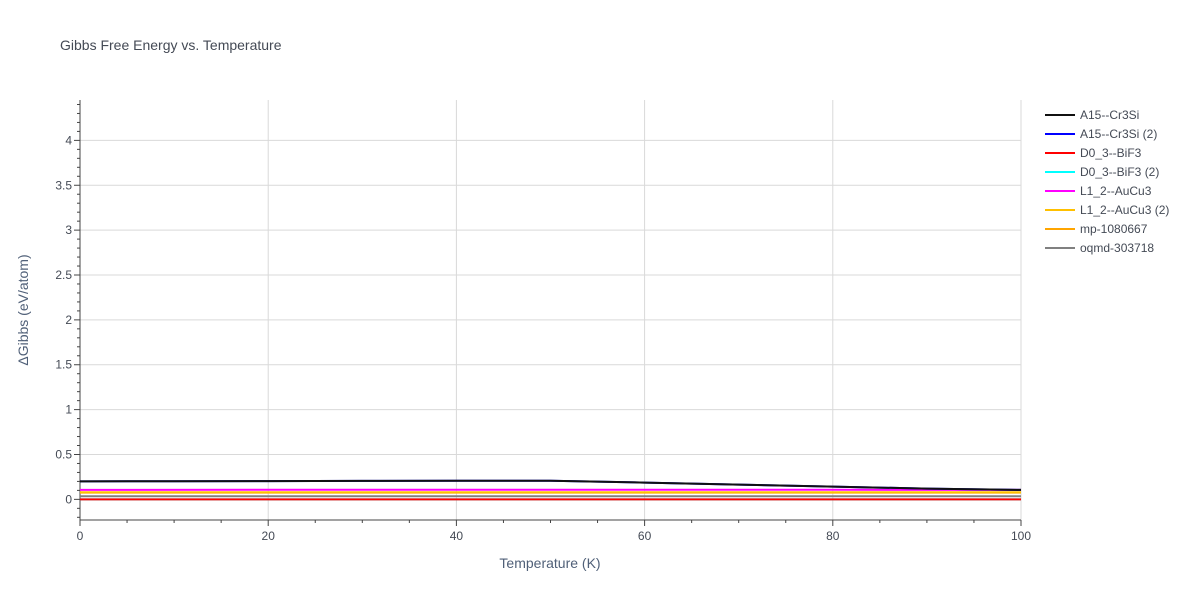 The width and height of the screenshot is (1200, 600). I want to click on legend-item: L1_2--AuCu3 (2), so click(1107, 210).